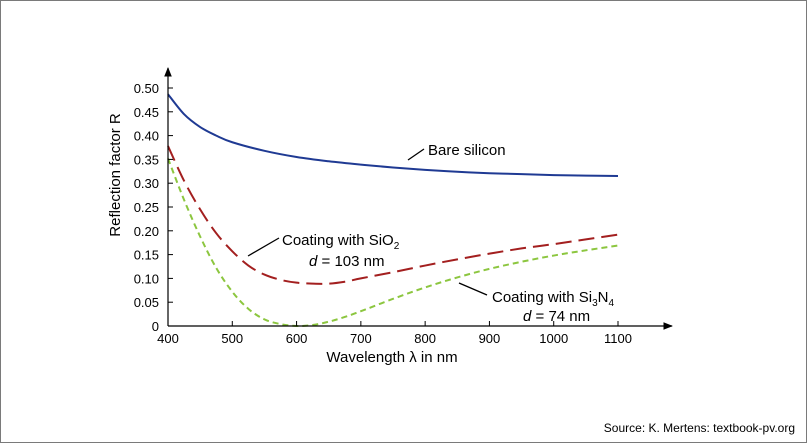 The height and width of the screenshot is (443, 807). Describe the element at coordinates (146, 159) in the screenshot. I see `y-tick-label: 0.35` at that location.